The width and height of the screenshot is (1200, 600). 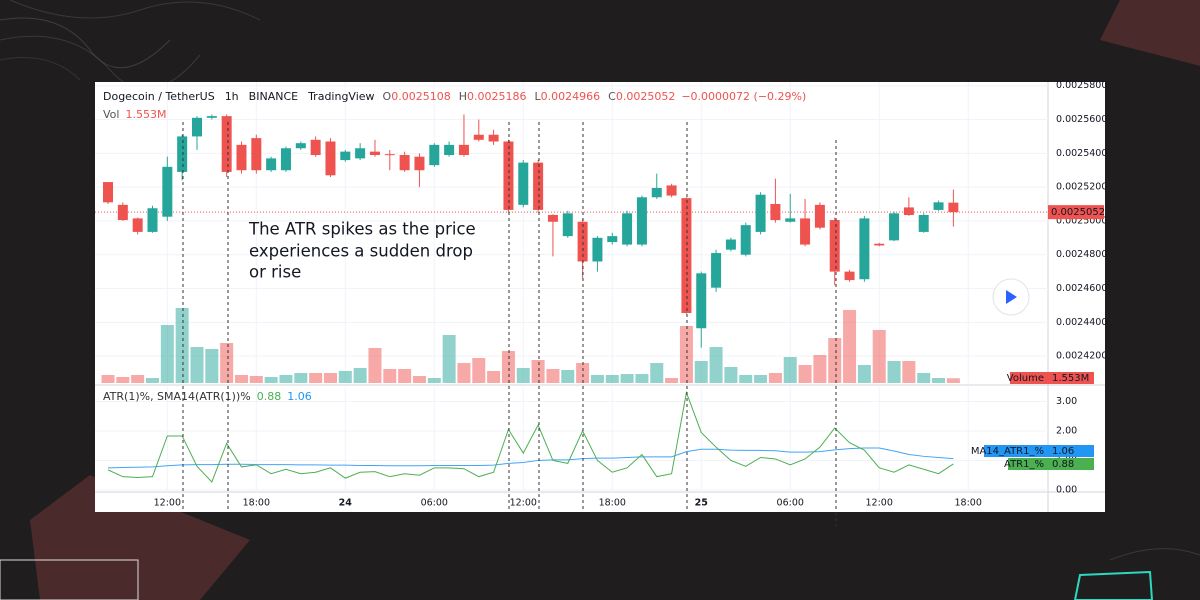 What do you see at coordinates (463, 96) in the screenshot?
I see `ohlc-key: H` at bounding box center [463, 96].